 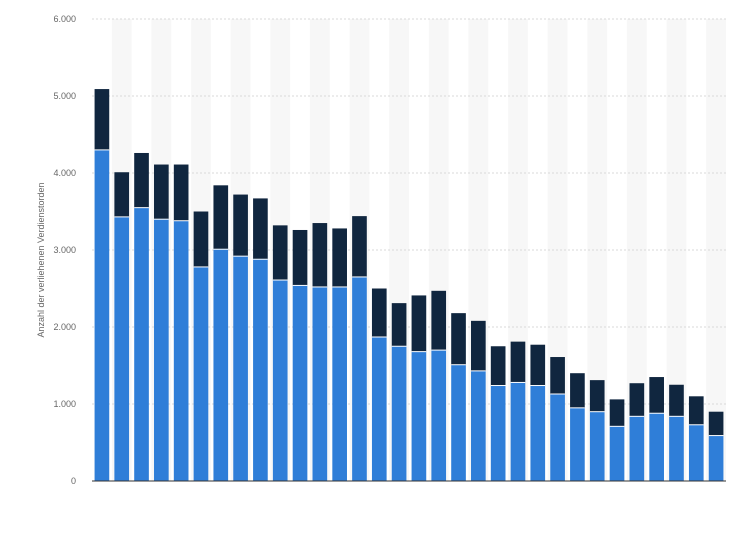 I want to click on y-tick-labels: 0 1.000 2.000 3.000 4.000 5.000 6.000, so click(x=64, y=250).